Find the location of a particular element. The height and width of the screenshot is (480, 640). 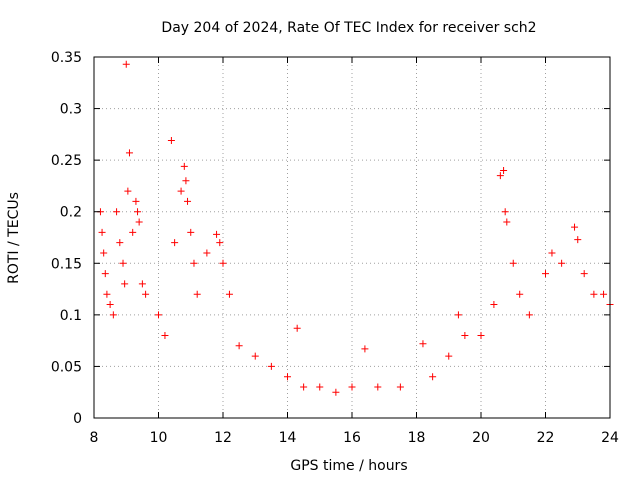

y-tick-label: 0.15 is located at coordinates (66, 264).